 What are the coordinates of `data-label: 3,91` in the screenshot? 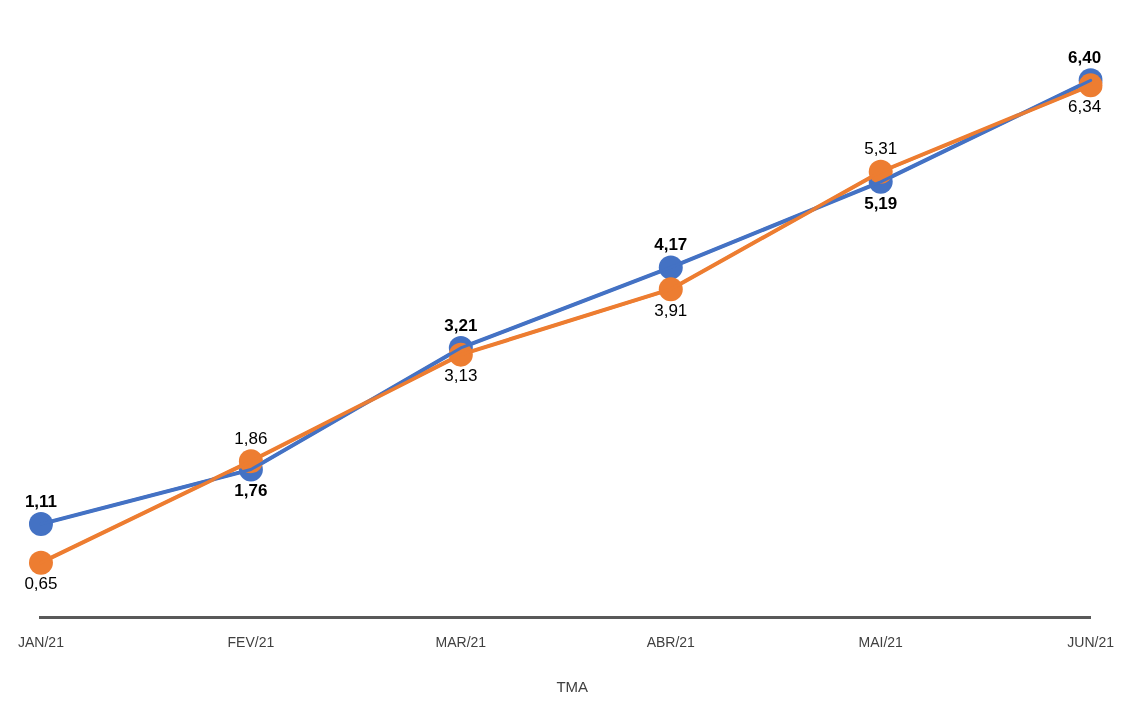 It's located at (671, 310).